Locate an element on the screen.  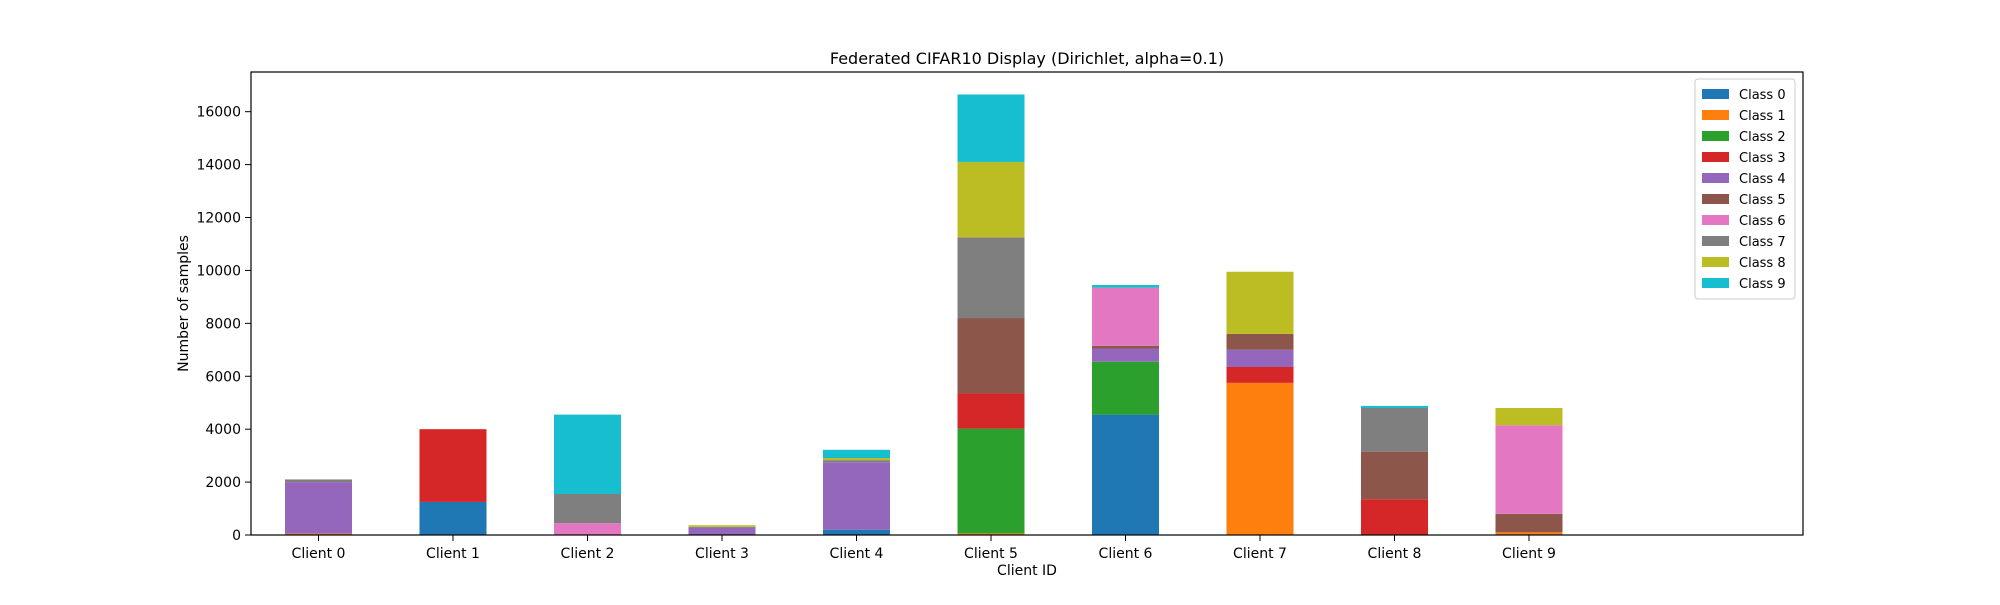
x-tick-label: Client 2 is located at coordinates (588, 554).